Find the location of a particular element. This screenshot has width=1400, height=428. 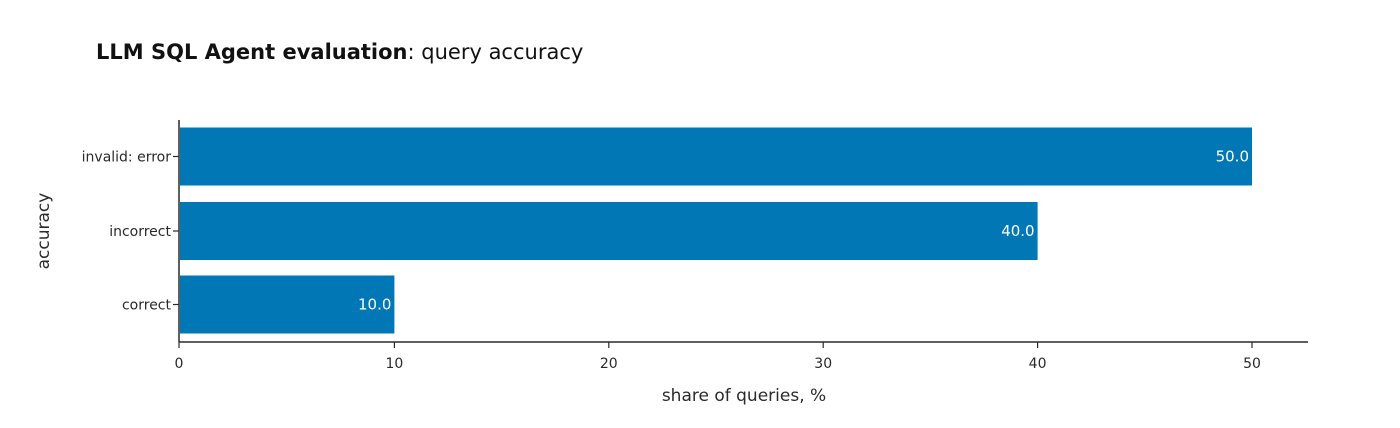

chart-title-rest: : query accuracy is located at coordinates (496, 52).